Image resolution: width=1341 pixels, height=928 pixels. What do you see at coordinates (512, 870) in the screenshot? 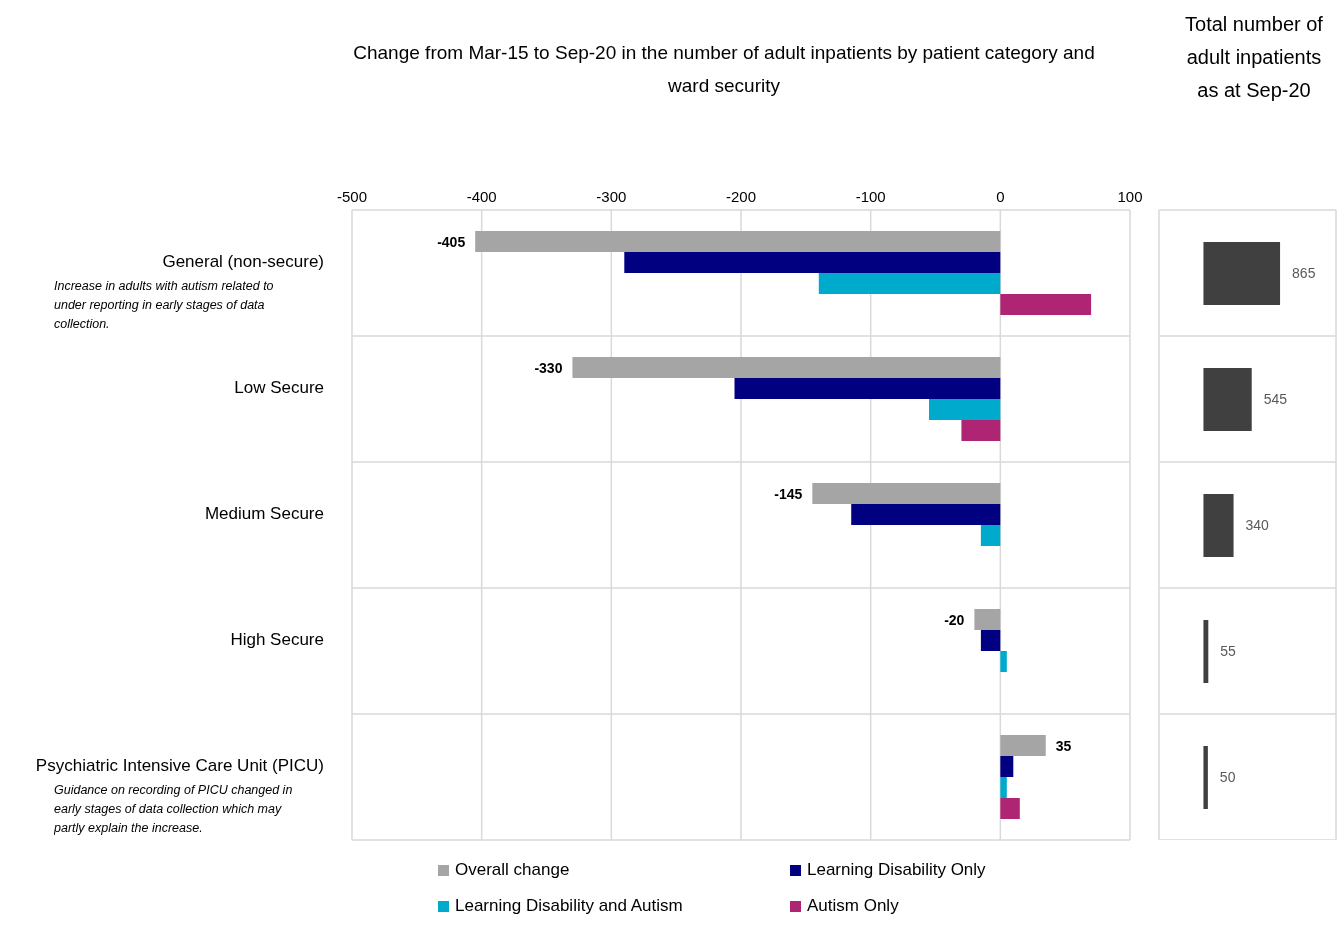
I see `legend-label: Overall change` at bounding box center [512, 870].